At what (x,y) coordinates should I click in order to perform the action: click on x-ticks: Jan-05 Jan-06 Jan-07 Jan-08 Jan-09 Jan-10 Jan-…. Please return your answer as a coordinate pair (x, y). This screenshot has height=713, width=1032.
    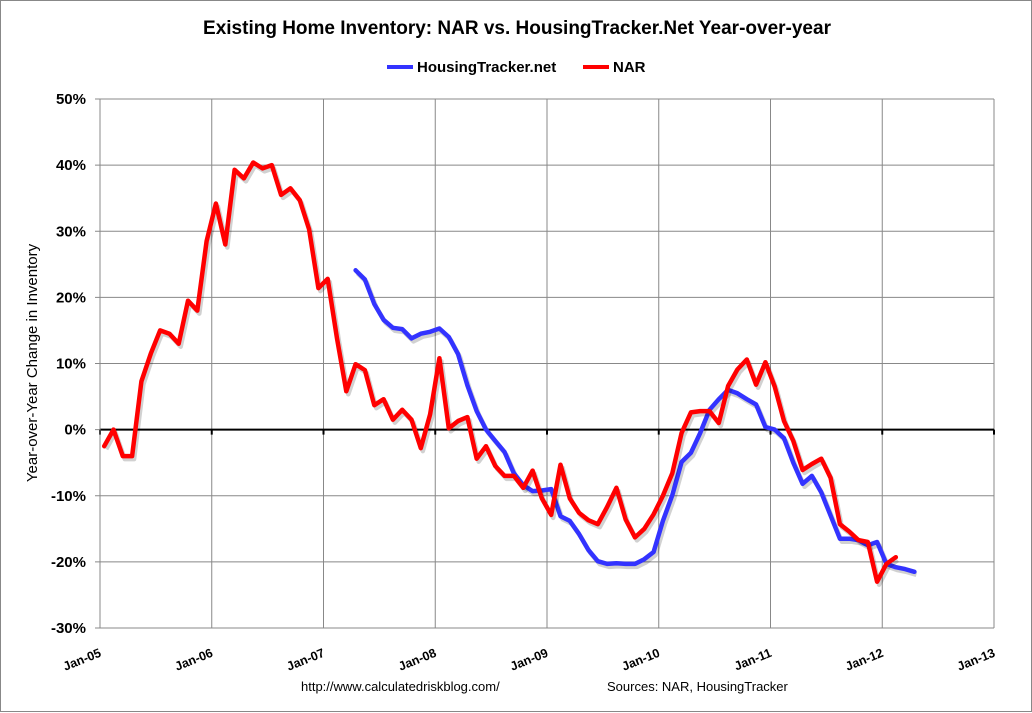
    Looking at the image, I should click on (529, 660).